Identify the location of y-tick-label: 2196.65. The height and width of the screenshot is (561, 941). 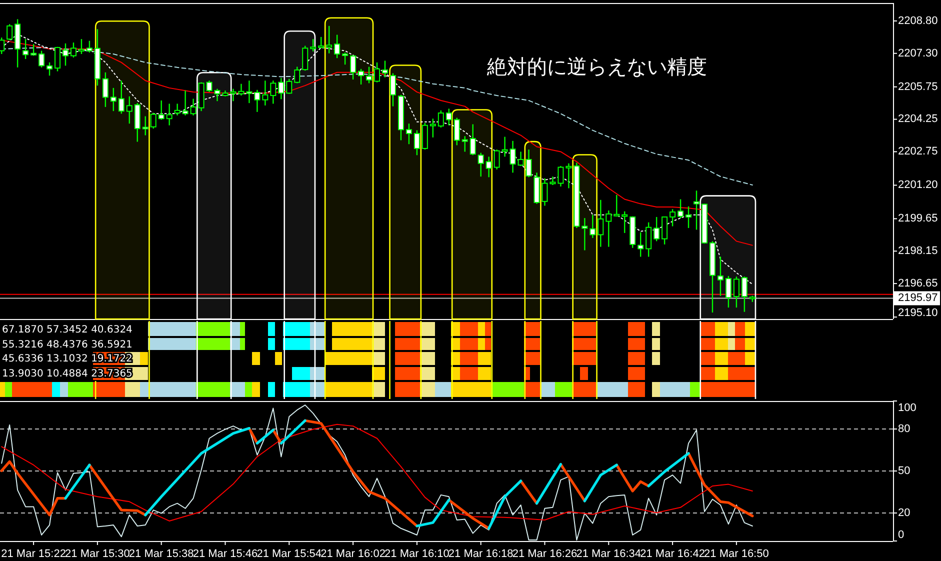
(918, 283).